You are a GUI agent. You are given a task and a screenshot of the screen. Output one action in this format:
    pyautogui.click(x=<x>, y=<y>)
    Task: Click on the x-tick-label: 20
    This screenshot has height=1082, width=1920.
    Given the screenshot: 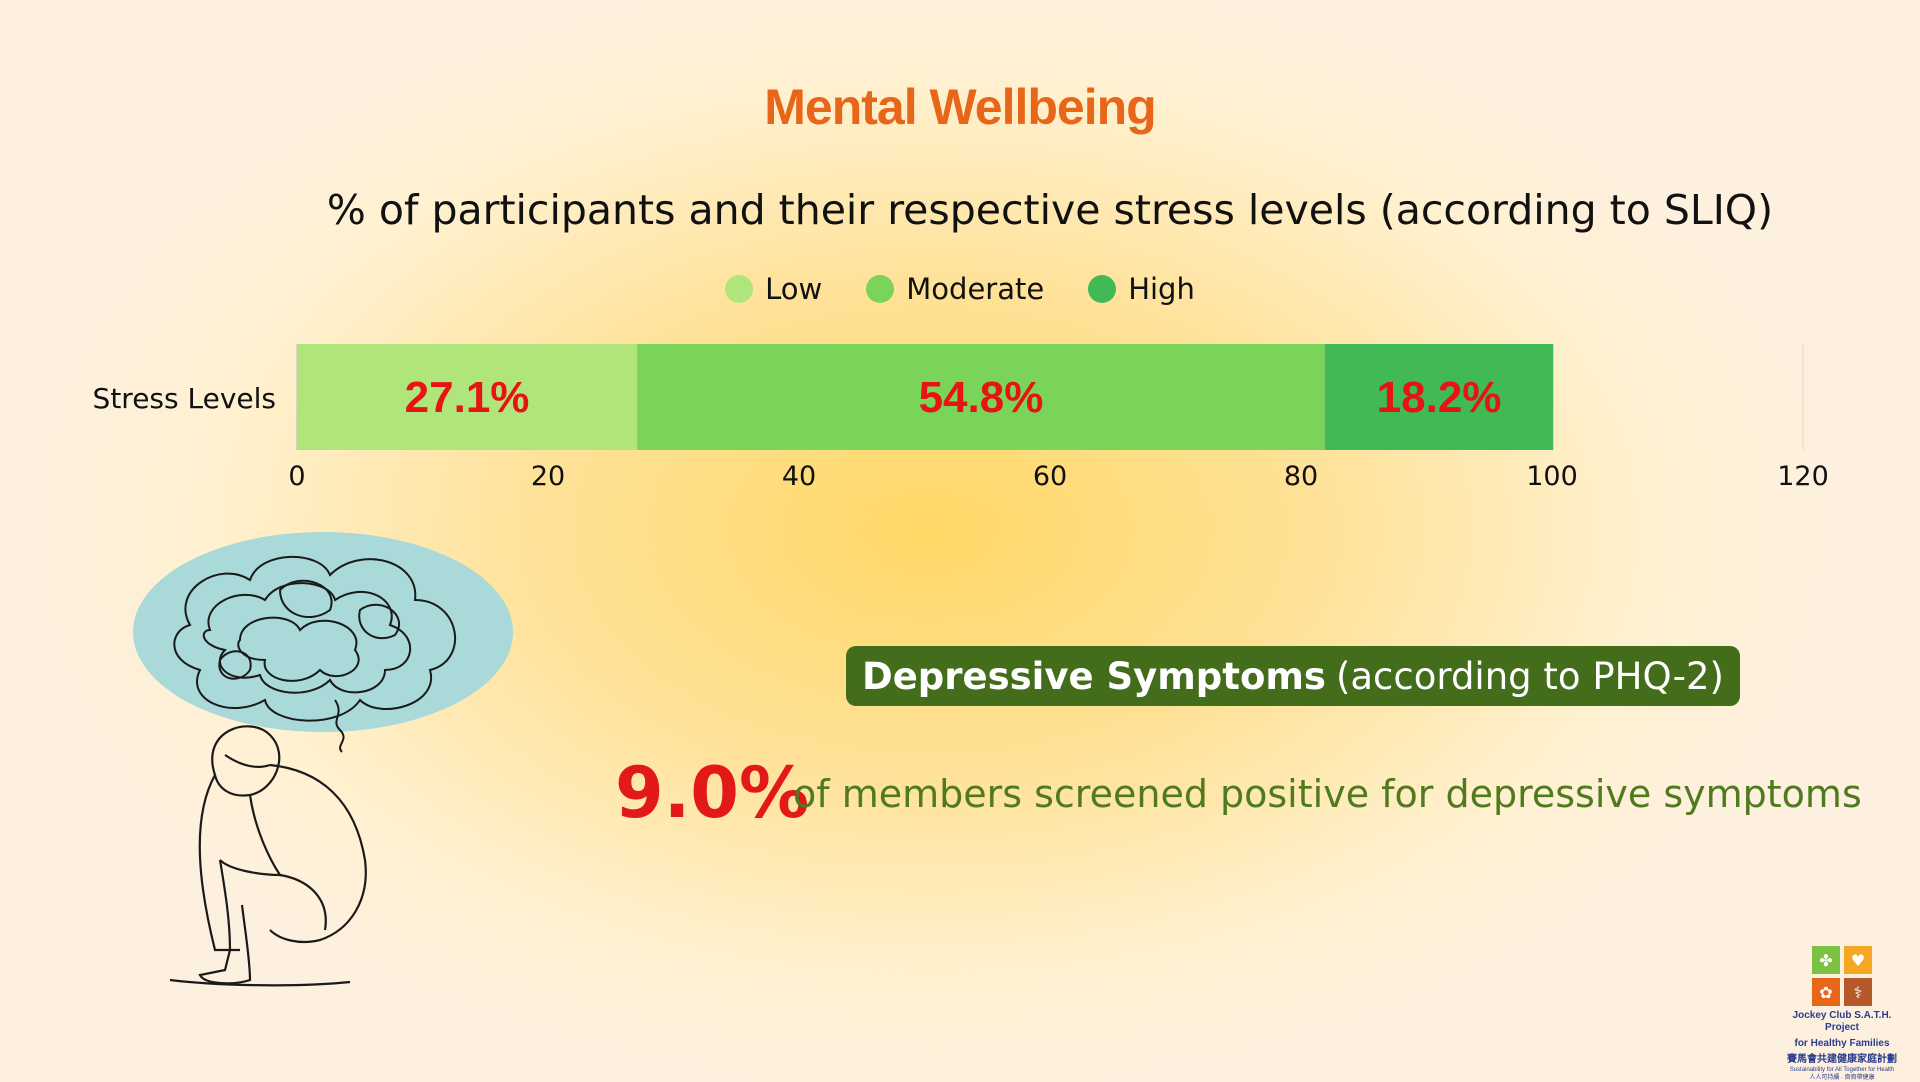 What is the action you would take?
    pyautogui.click(x=548, y=476)
    